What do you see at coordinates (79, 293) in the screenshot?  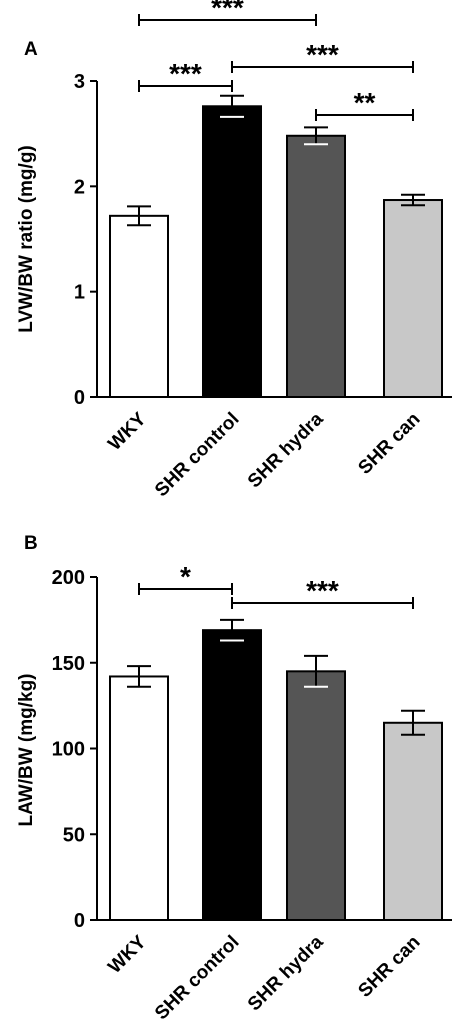 I see `y-tick-label: 1` at bounding box center [79, 293].